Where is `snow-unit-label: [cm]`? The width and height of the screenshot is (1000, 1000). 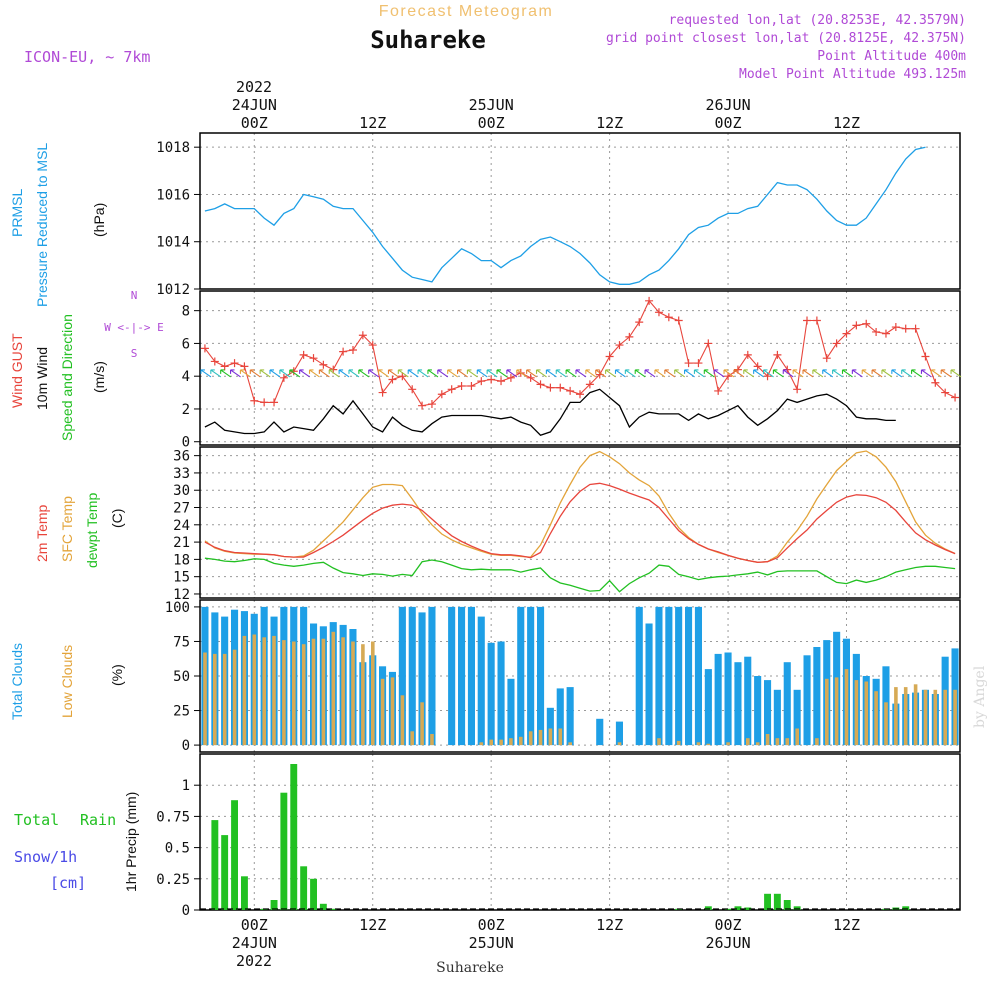 snow-unit-label: [cm] is located at coordinates (68, 883).